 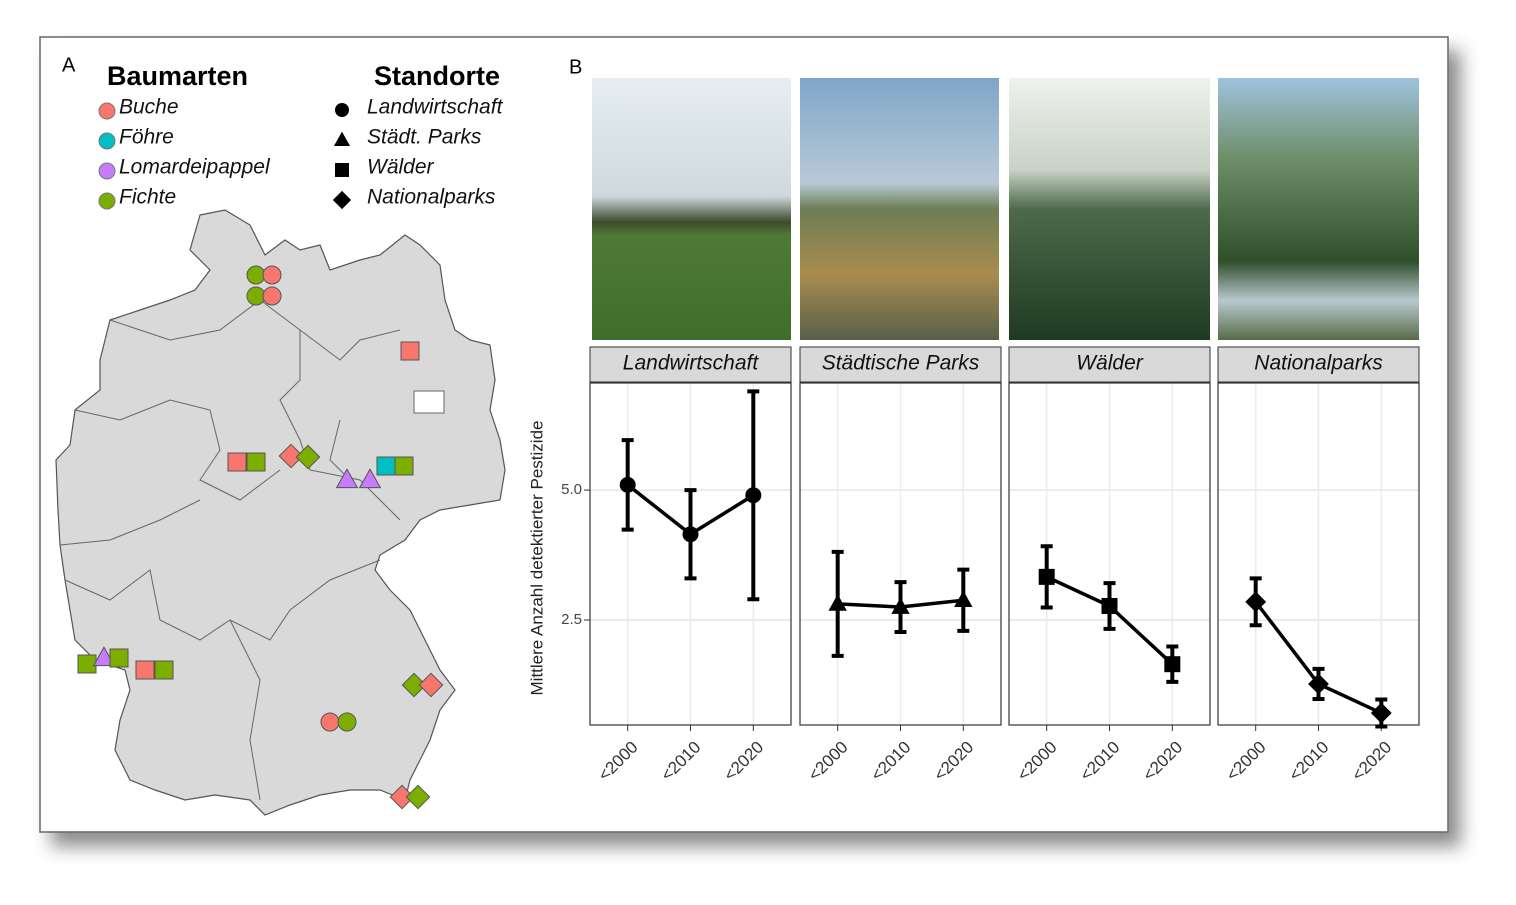 I want to click on facet-title: Nationalparks, so click(x=1318, y=363).